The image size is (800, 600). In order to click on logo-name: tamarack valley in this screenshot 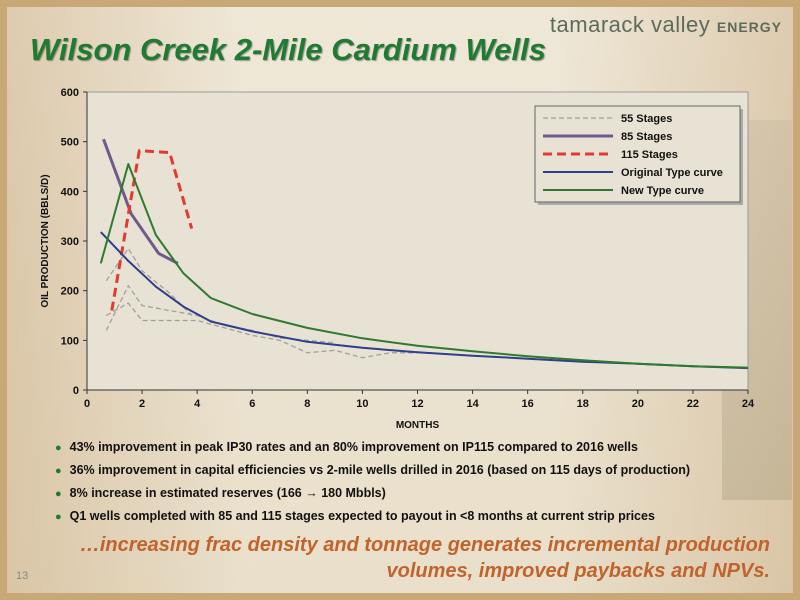, I will do `click(630, 24)`.